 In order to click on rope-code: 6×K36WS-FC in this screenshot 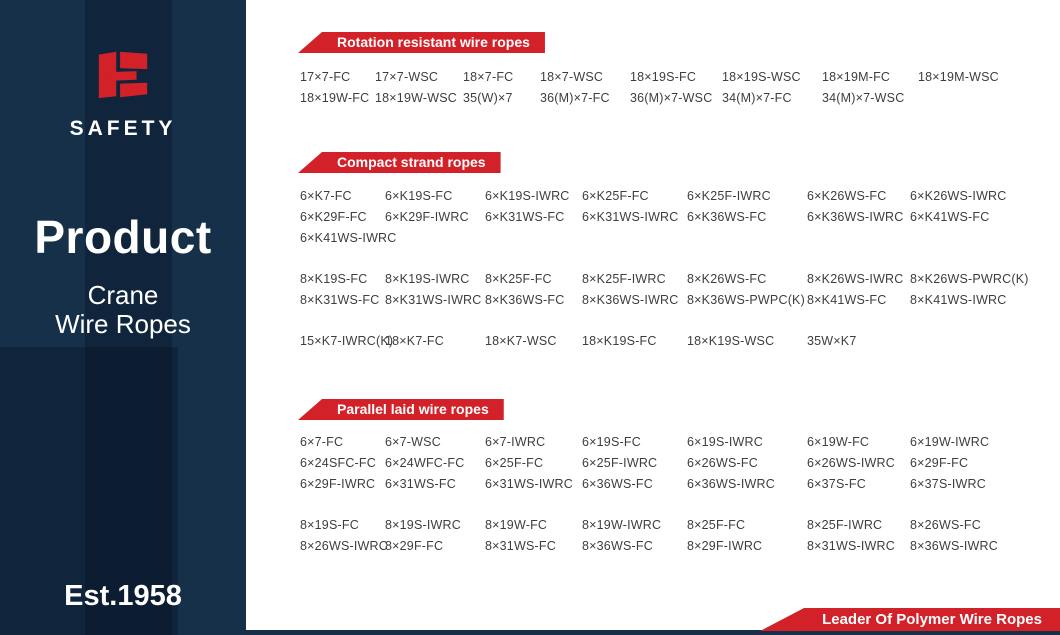, I will do `click(727, 217)`.